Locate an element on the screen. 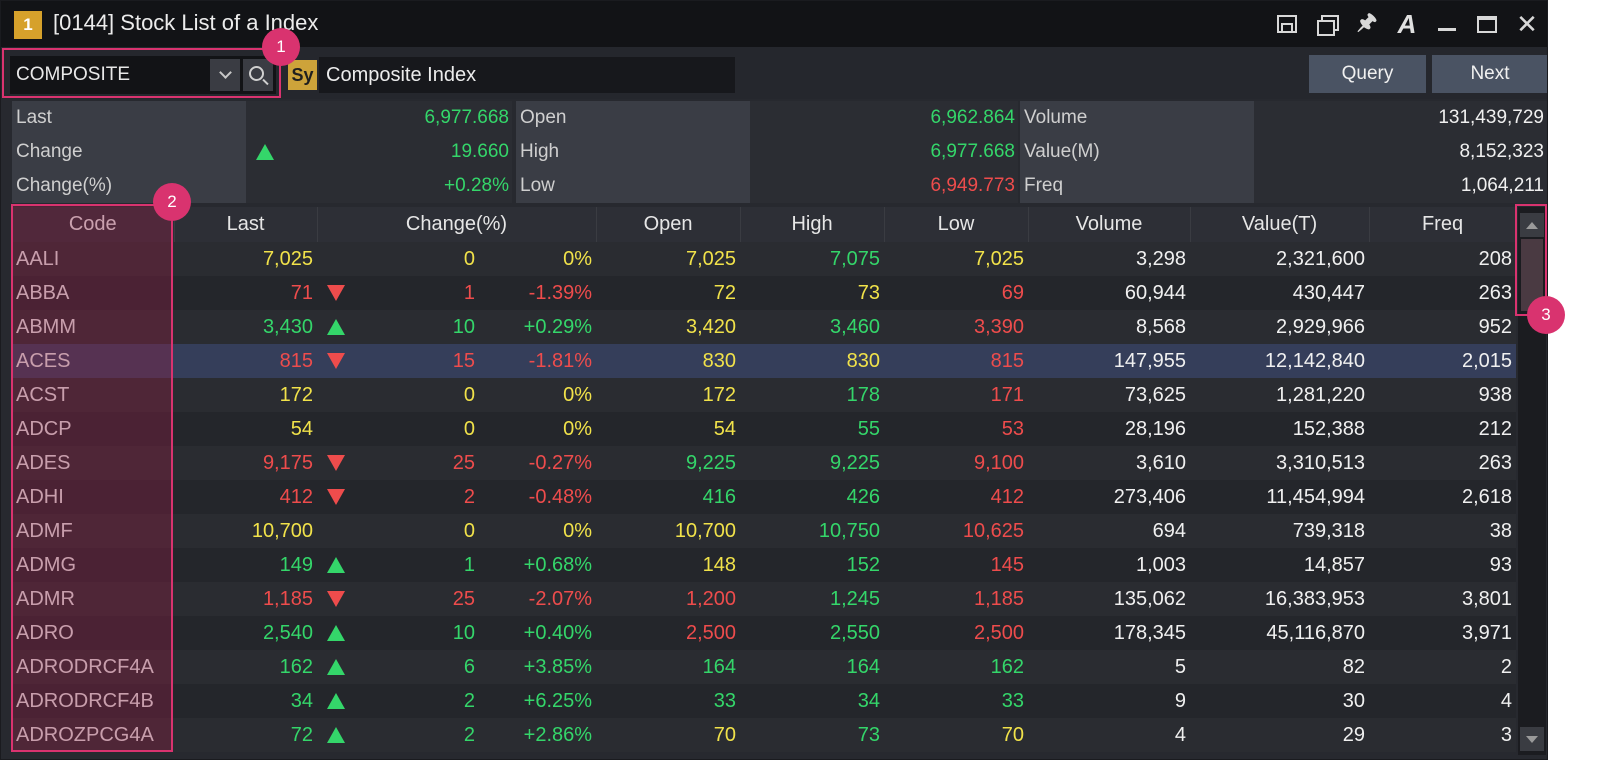 The image size is (1600, 778). pin-icon: 🖈︎ is located at coordinates (1367, 21).